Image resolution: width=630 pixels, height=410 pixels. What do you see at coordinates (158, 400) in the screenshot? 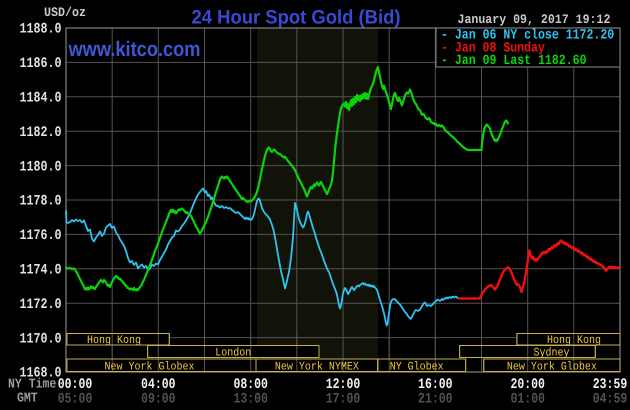
I see `svg-text: 09:00` at bounding box center [158, 400].